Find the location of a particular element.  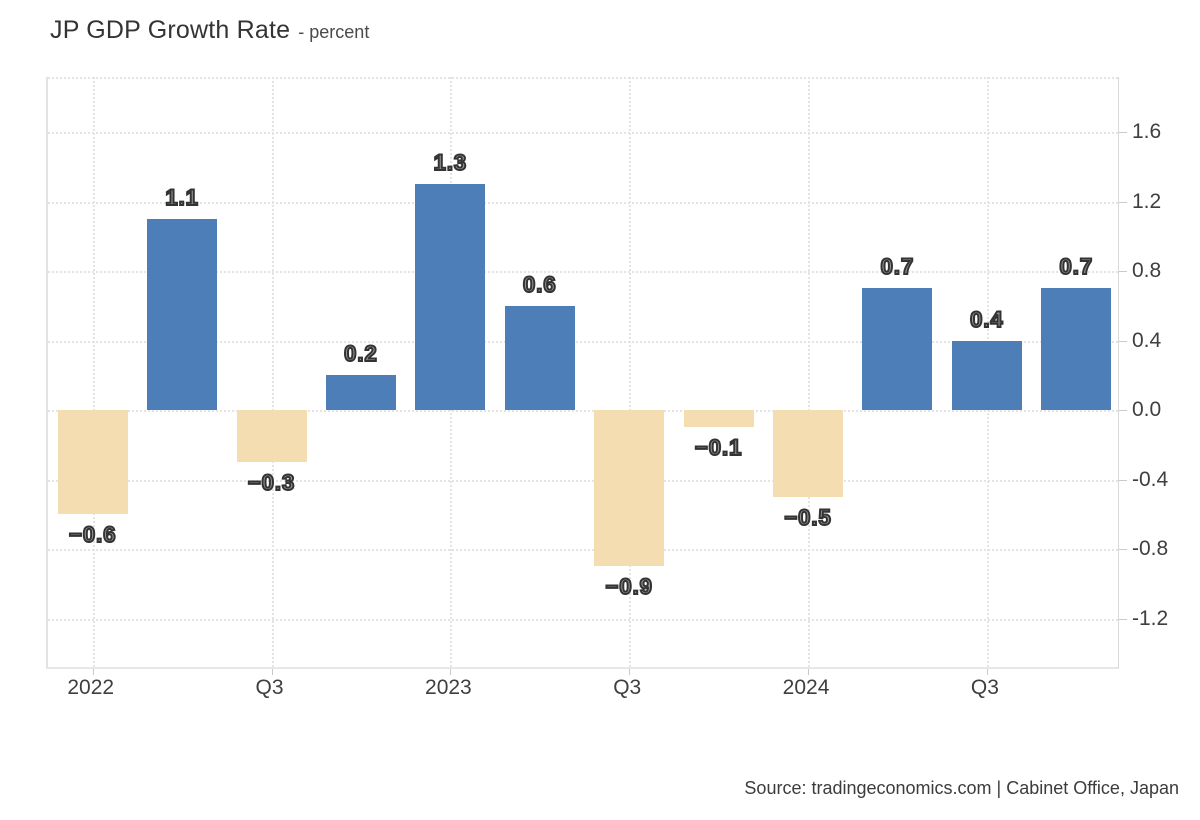

chart-header: JP GDP Growth Rate - percent is located at coordinates (209, 30).